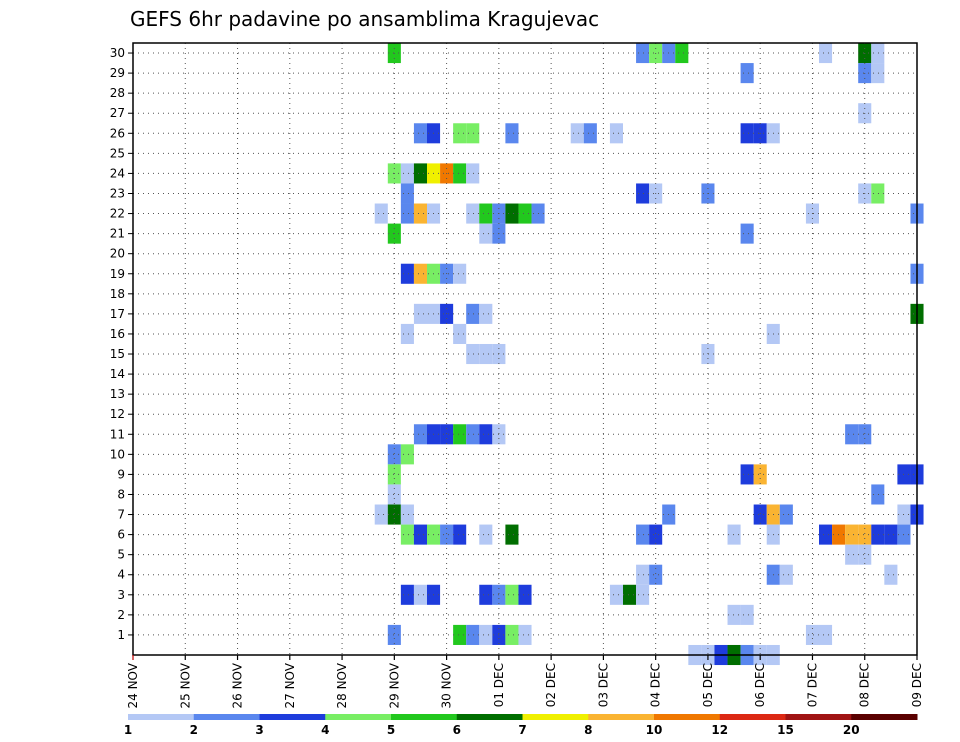 The height and width of the screenshot is (742, 960). What do you see at coordinates (117, 254) in the screenshot?
I see `y-tick-label: 20` at bounding box center [117, 254].